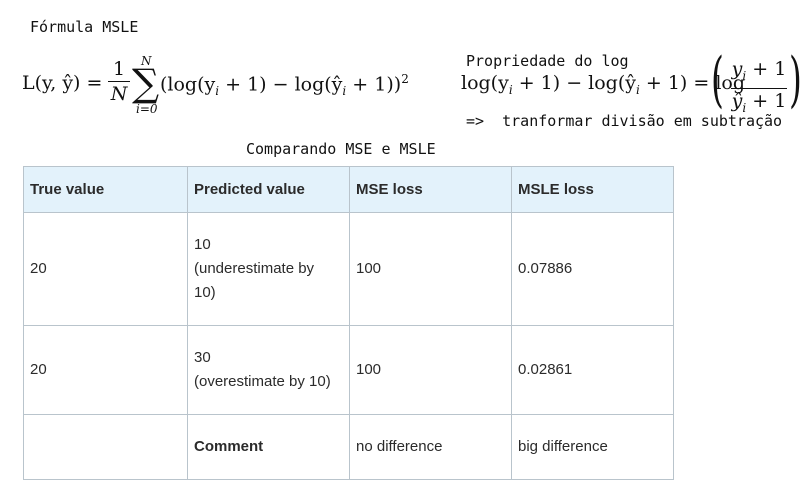 Image resolution: width=810 pixels, height=486 pixels. I want to click on fraction-numerator: 1, so click(119, 69).